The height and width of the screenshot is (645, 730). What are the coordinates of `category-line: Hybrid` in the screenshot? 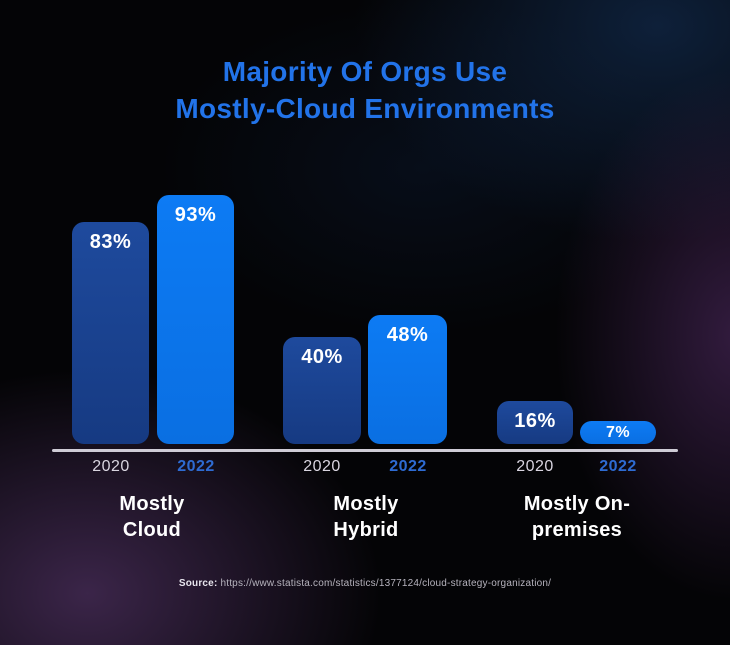 It's located at (366, 530).